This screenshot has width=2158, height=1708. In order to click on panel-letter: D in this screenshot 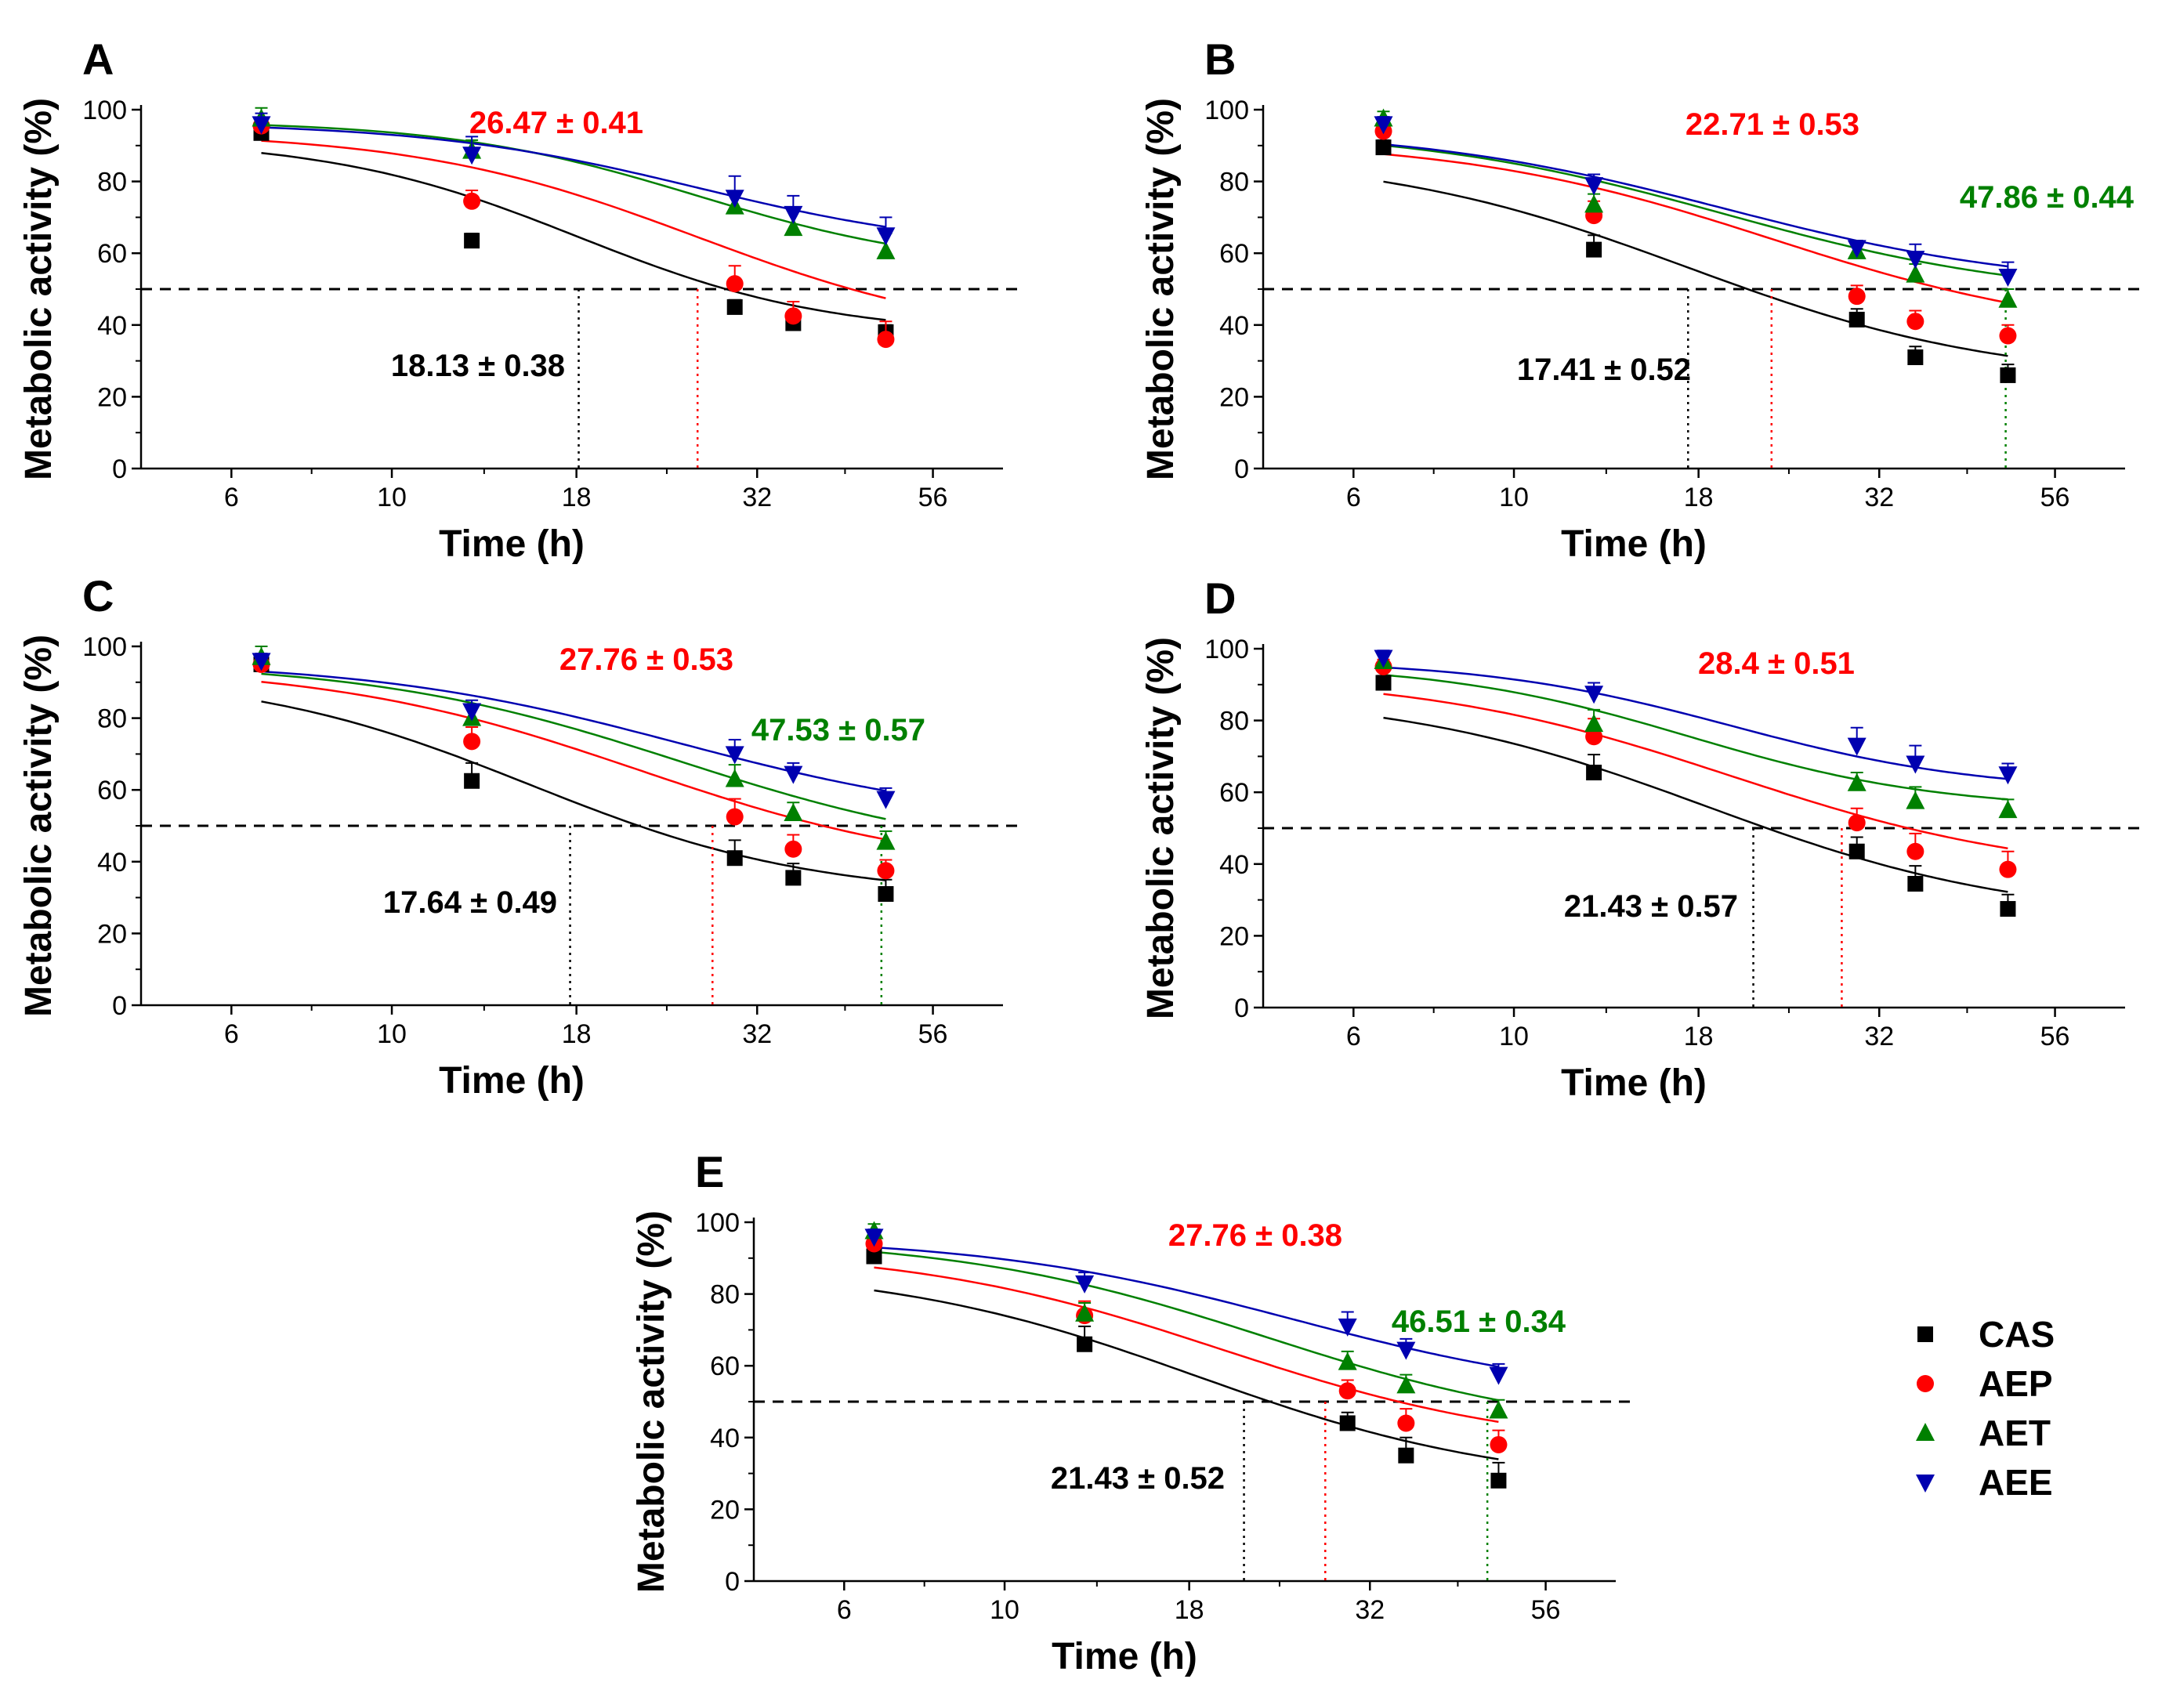, I will do `click(1220, 598)`.